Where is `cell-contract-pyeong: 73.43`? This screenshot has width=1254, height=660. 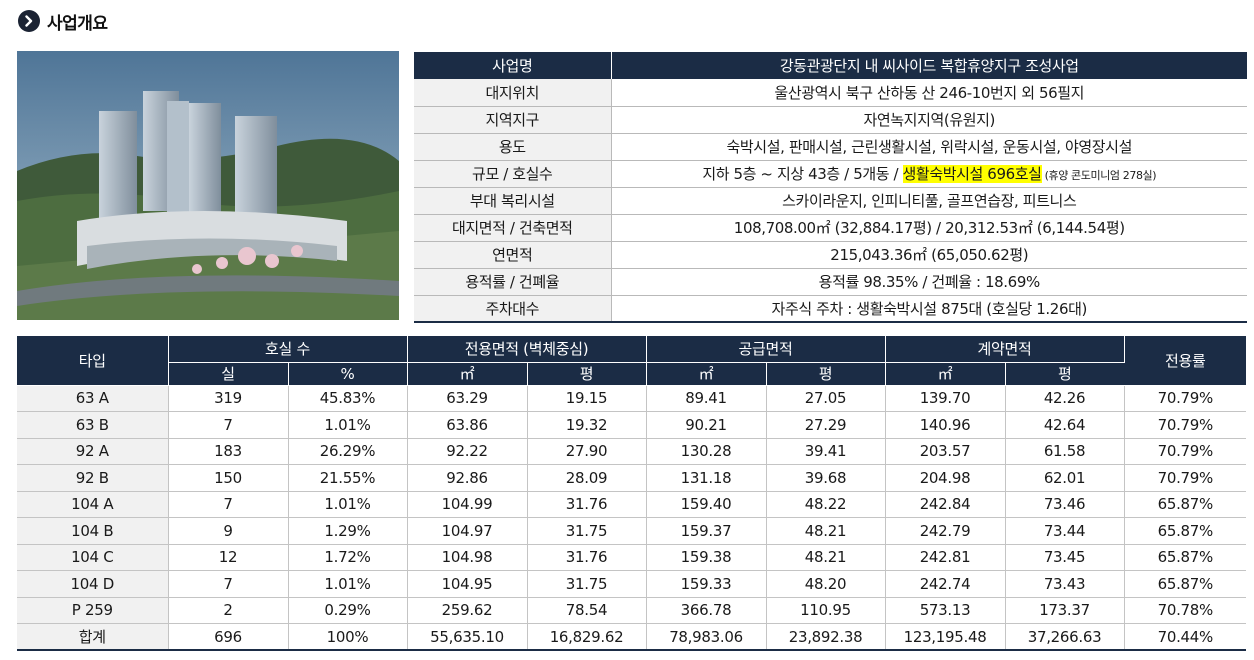 cell-contract-pyeong: 73.43 is located at coordinates (1065, 584).